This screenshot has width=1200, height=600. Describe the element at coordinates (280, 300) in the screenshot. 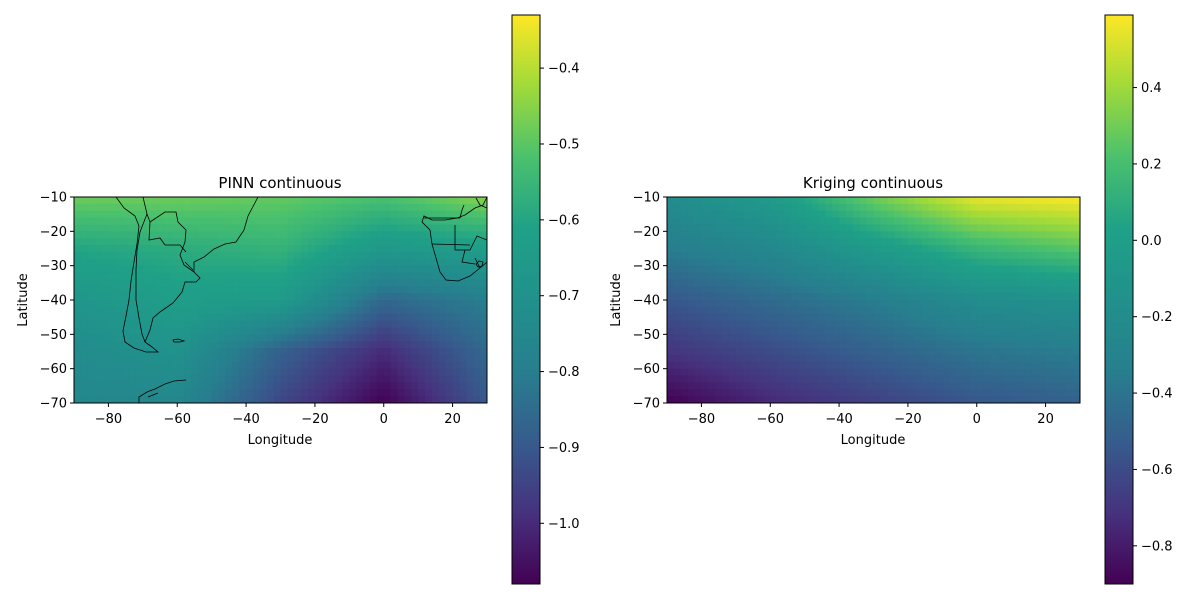

I see `heatmap-field` at that location.